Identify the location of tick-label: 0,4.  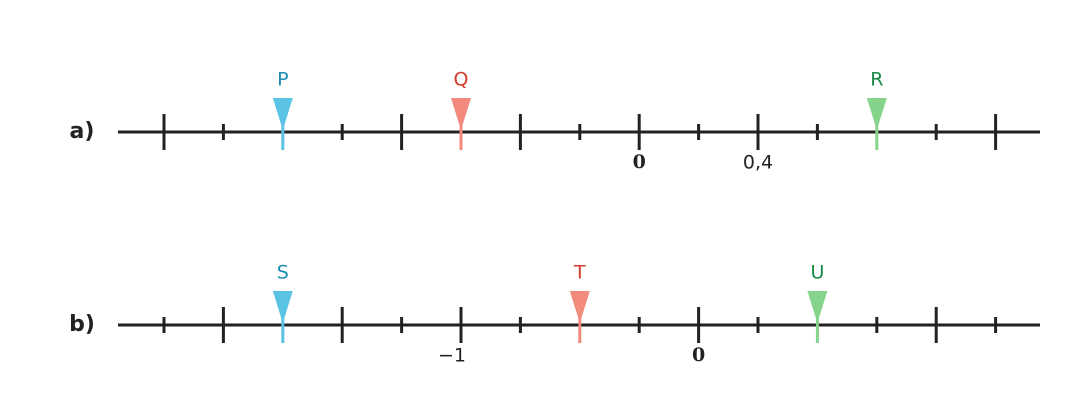
(758, 163).